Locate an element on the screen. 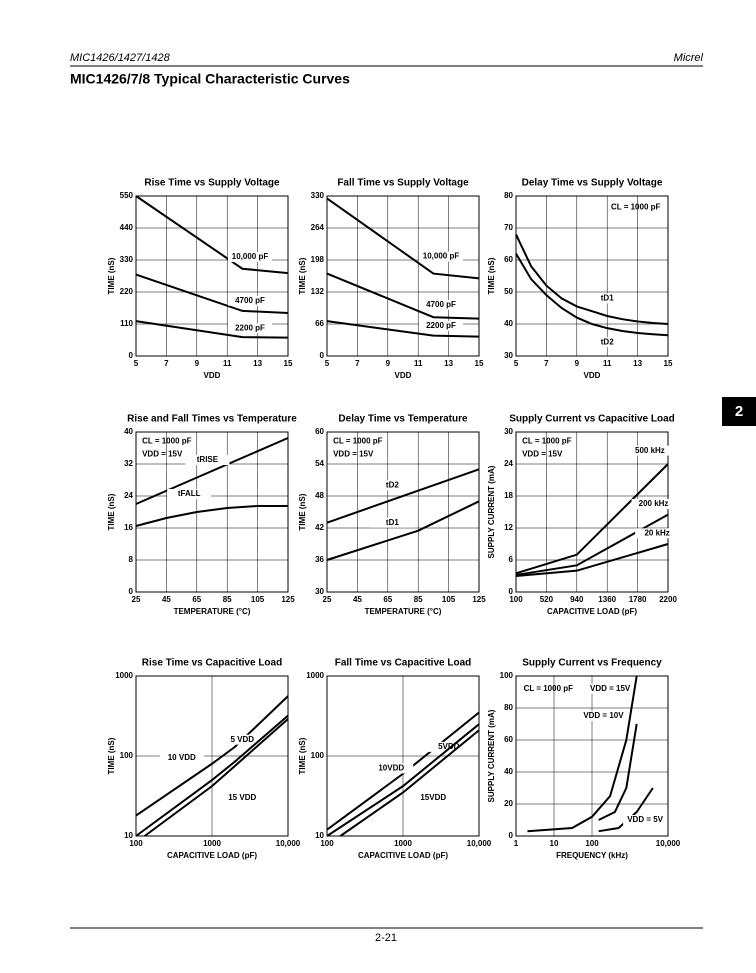  y-tick-label: 54 is located at coordinates (319, 463).